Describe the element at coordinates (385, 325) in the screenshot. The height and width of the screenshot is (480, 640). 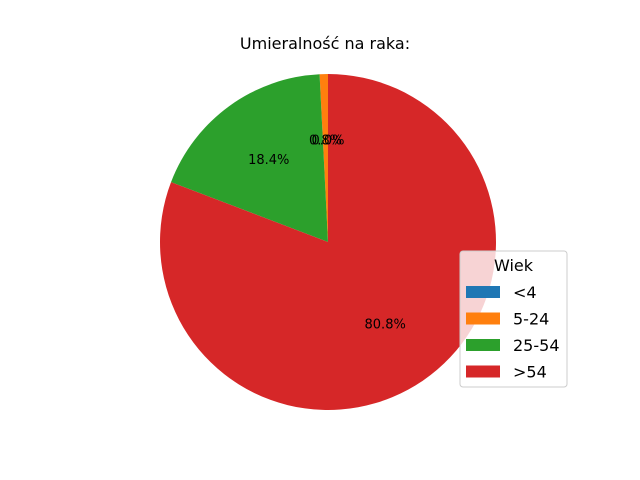
I see `pie-percent-label-4: 80.8%` at that location.